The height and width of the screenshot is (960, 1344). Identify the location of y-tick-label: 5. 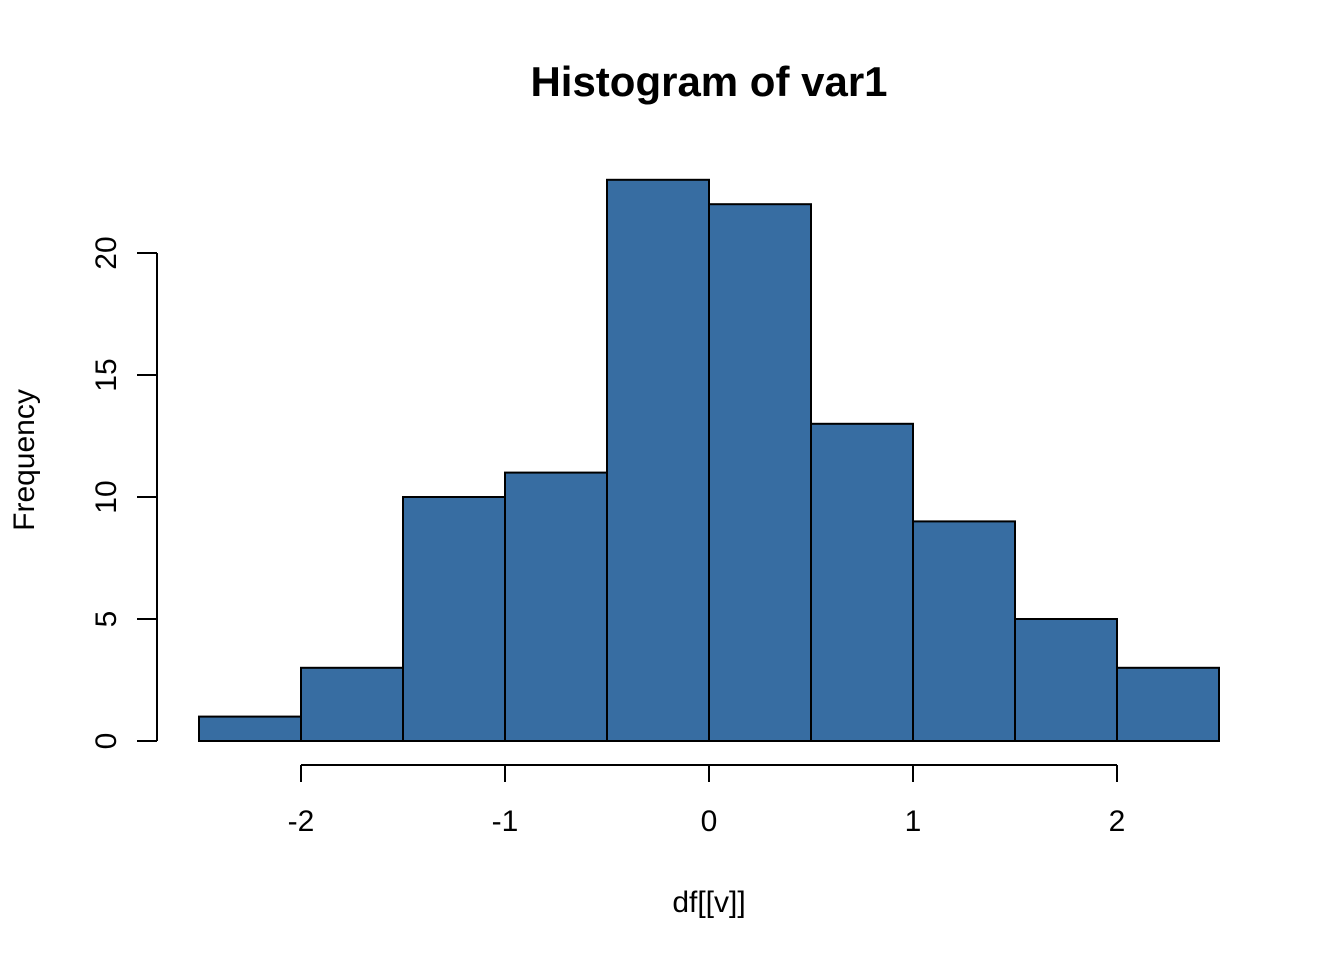
(106, 619).